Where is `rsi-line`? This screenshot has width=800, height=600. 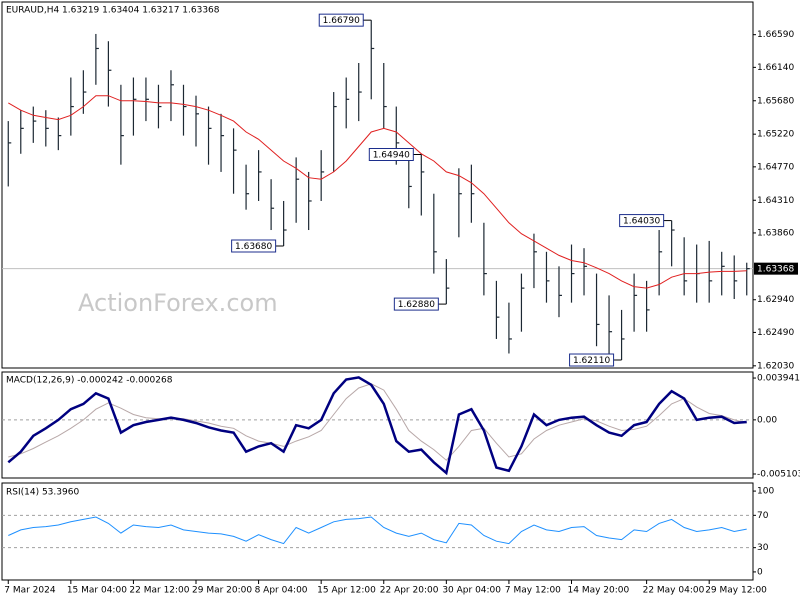
rsi-line is located at coordinates (377, 530).